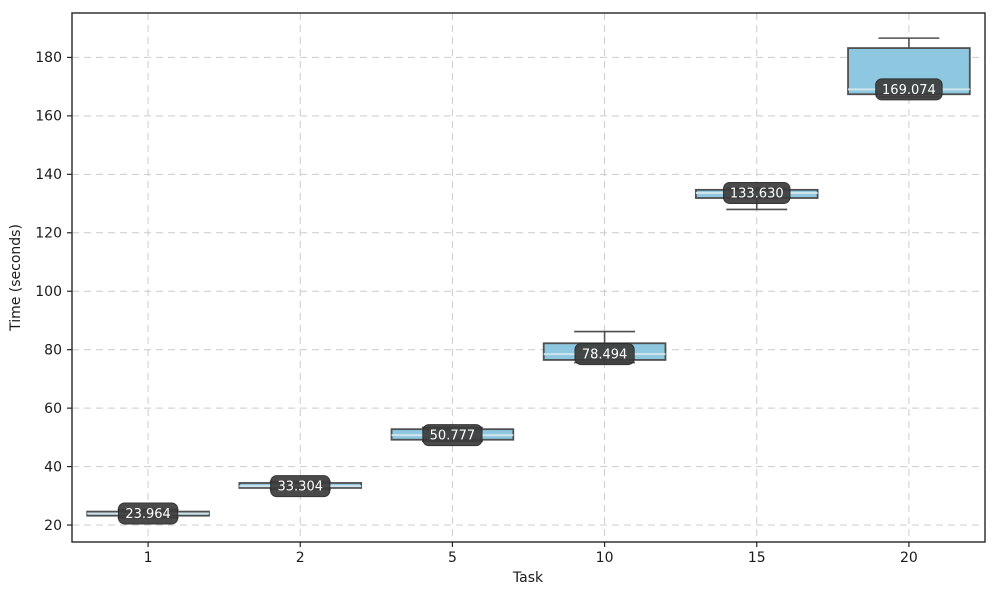  Describe the element at coordinates (48, 234) in the screenshot. I see `y-tick-label: 120` at that location.